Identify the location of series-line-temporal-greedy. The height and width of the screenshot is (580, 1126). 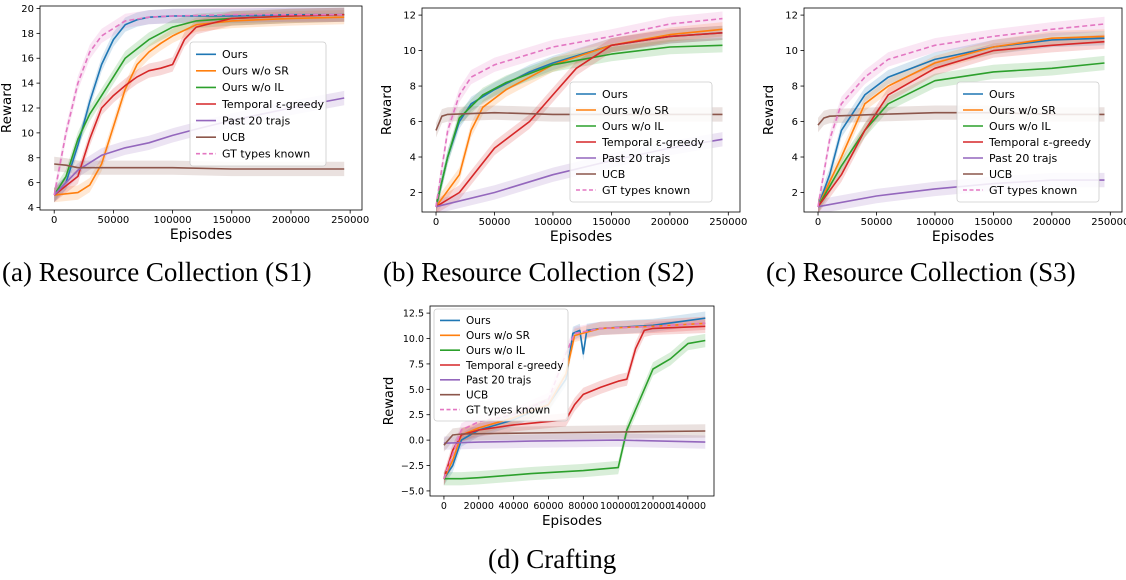
(961, 124).